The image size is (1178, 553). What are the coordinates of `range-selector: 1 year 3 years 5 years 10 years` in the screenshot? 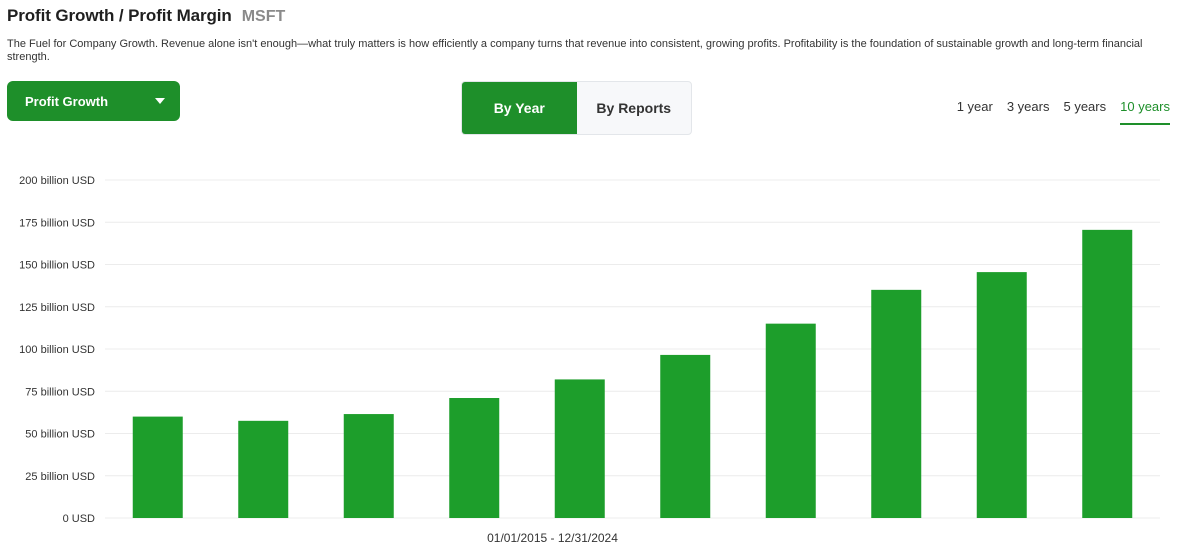 It's located at (1063, 112).